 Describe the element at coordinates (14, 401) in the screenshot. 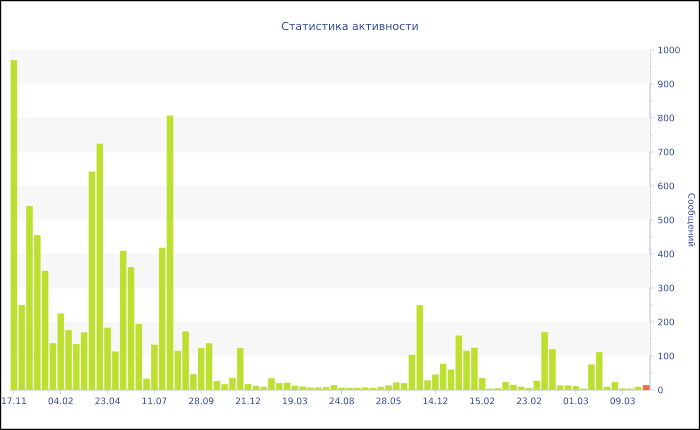

I see `x-tick-label: 17.11` at that location.